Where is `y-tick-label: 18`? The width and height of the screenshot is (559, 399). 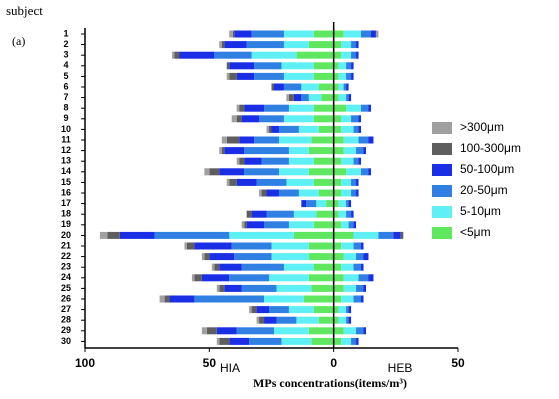
y-tick-label: 18 is located at coordinates (66, 214).